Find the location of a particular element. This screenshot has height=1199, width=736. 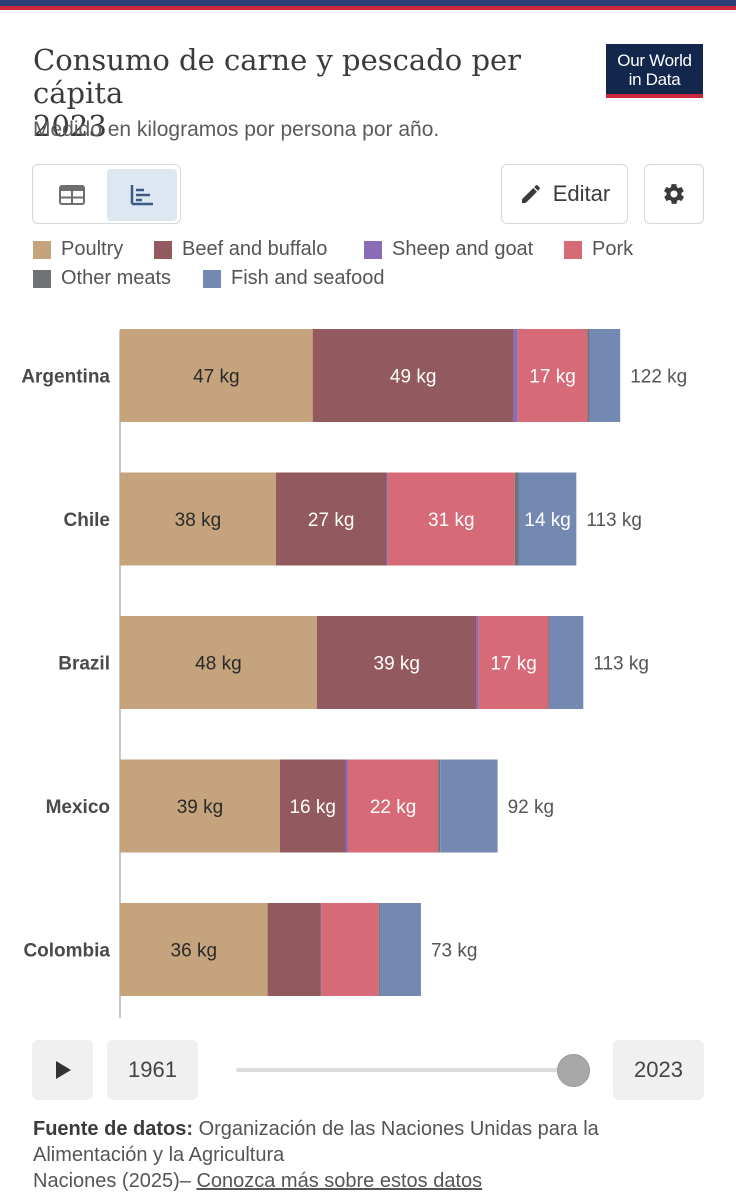

edit-button: Editar is located at coordinates (564, 194).